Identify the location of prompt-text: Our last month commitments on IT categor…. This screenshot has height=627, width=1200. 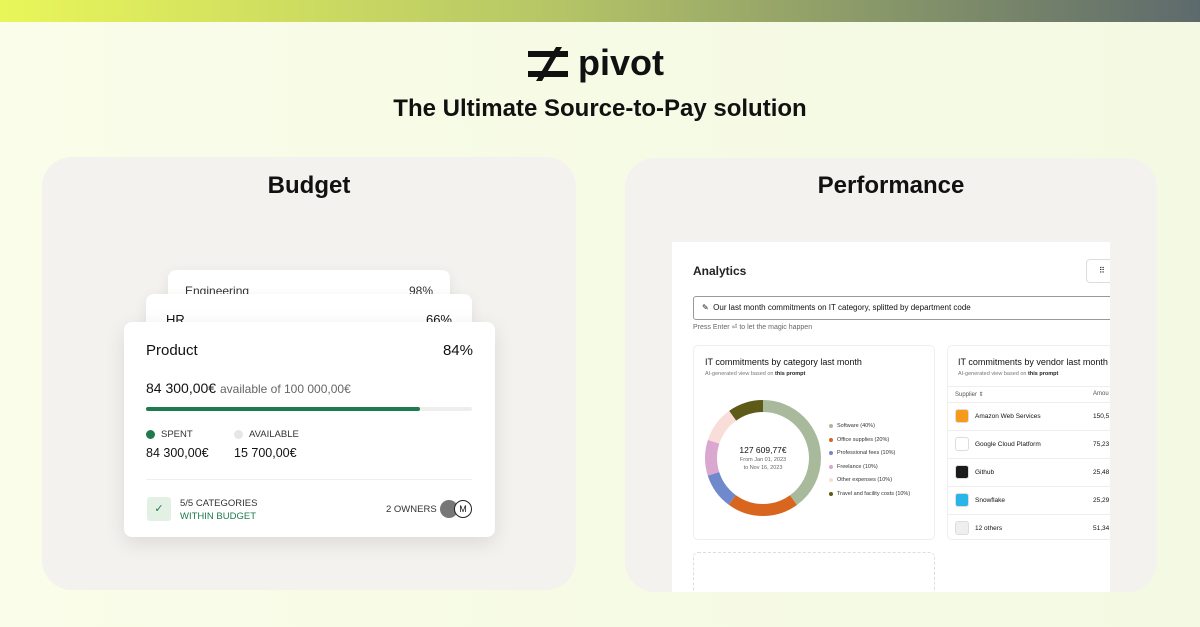
(842, 307).